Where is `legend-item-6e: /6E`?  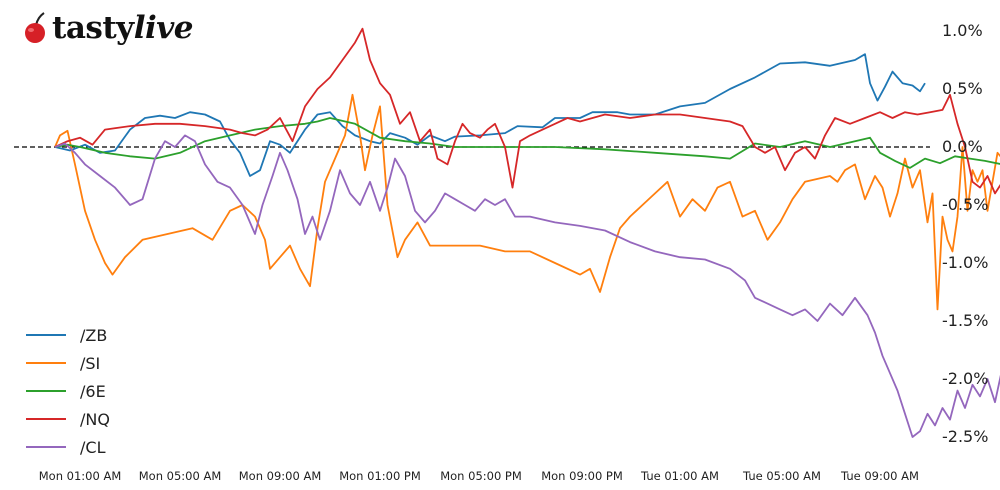 legend-item-6e: /6E is located at coordinates (68, 391).